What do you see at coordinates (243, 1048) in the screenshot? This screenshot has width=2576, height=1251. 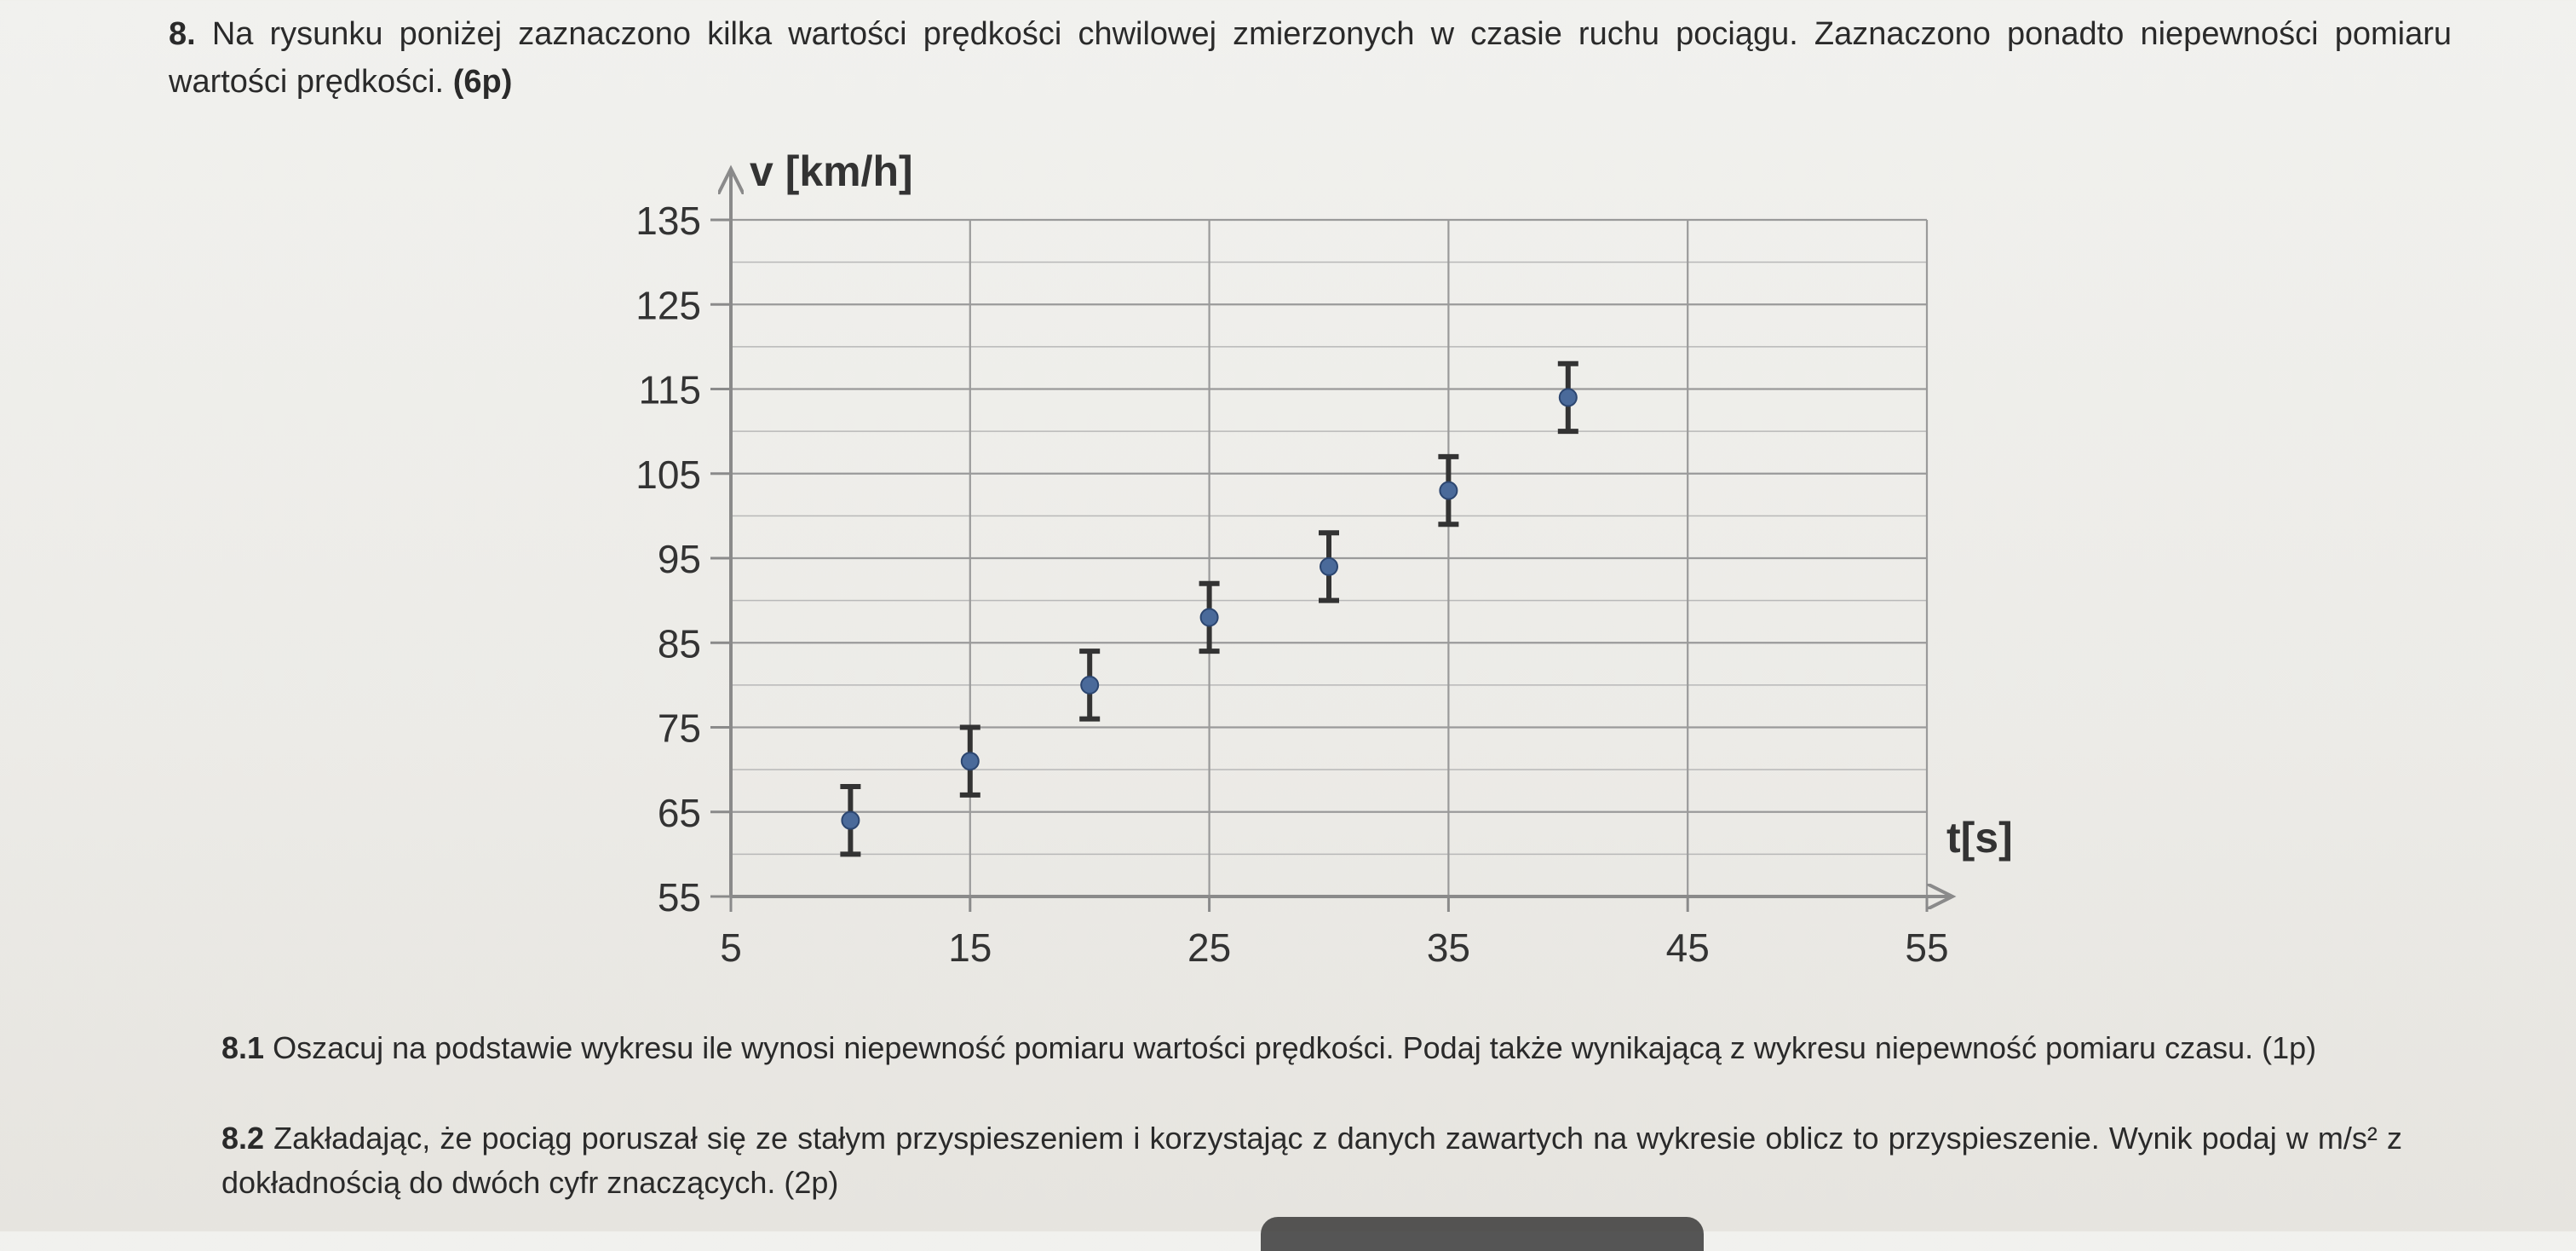 I see `question-number: 8.1` at bounding box center [243, 1048].